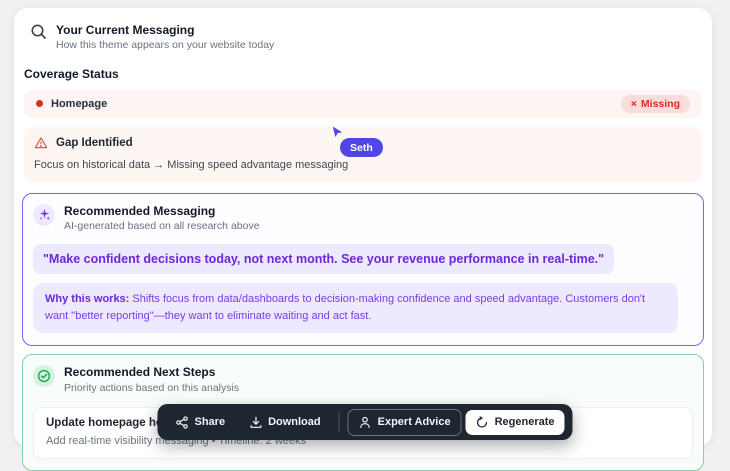  Describe the element at coordinates (339, 422) in the screenshot. I see `toolbar-divider` at that location.